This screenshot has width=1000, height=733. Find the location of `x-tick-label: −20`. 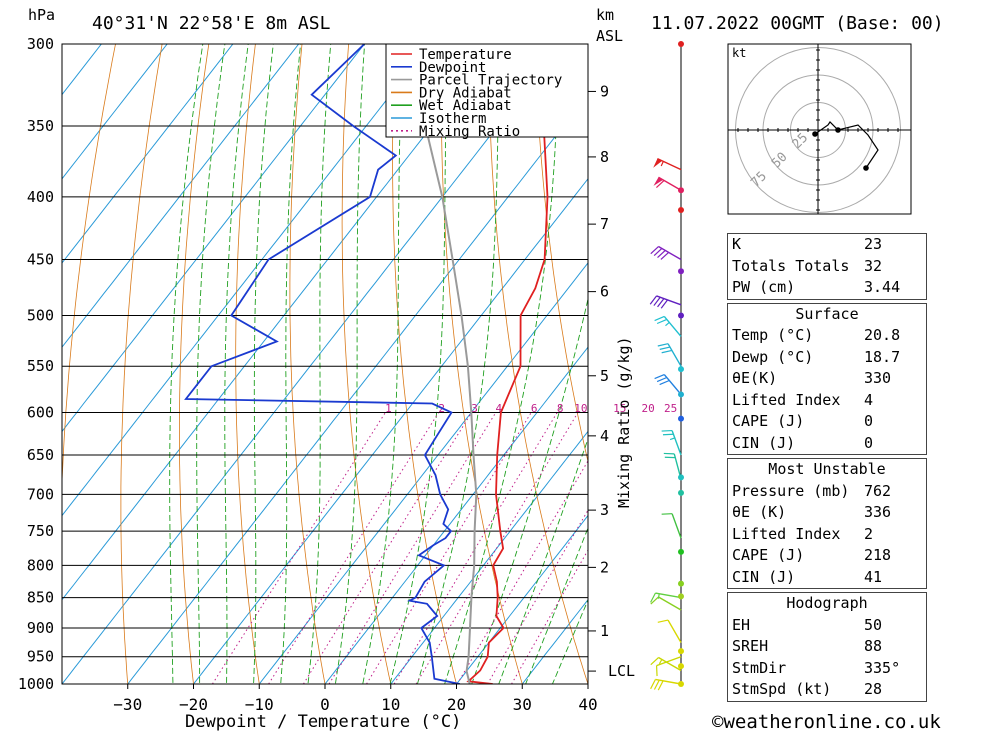

x-tick-label: −20 is located at coordinates (193, 704).